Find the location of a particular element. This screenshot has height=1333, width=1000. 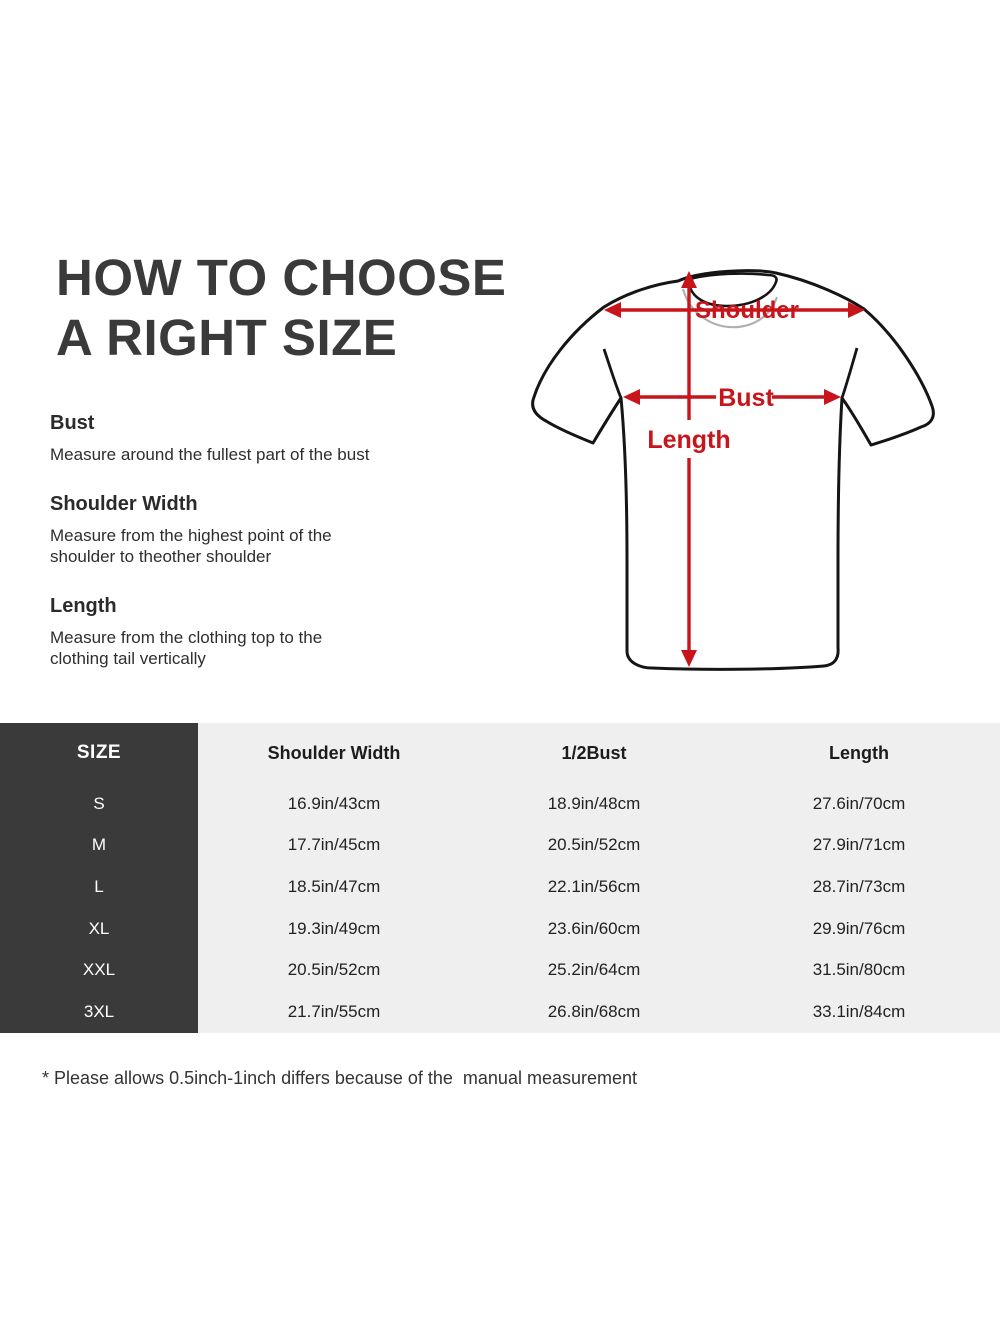

shoulder-measure-arrow is located at coordinates (734, 310).